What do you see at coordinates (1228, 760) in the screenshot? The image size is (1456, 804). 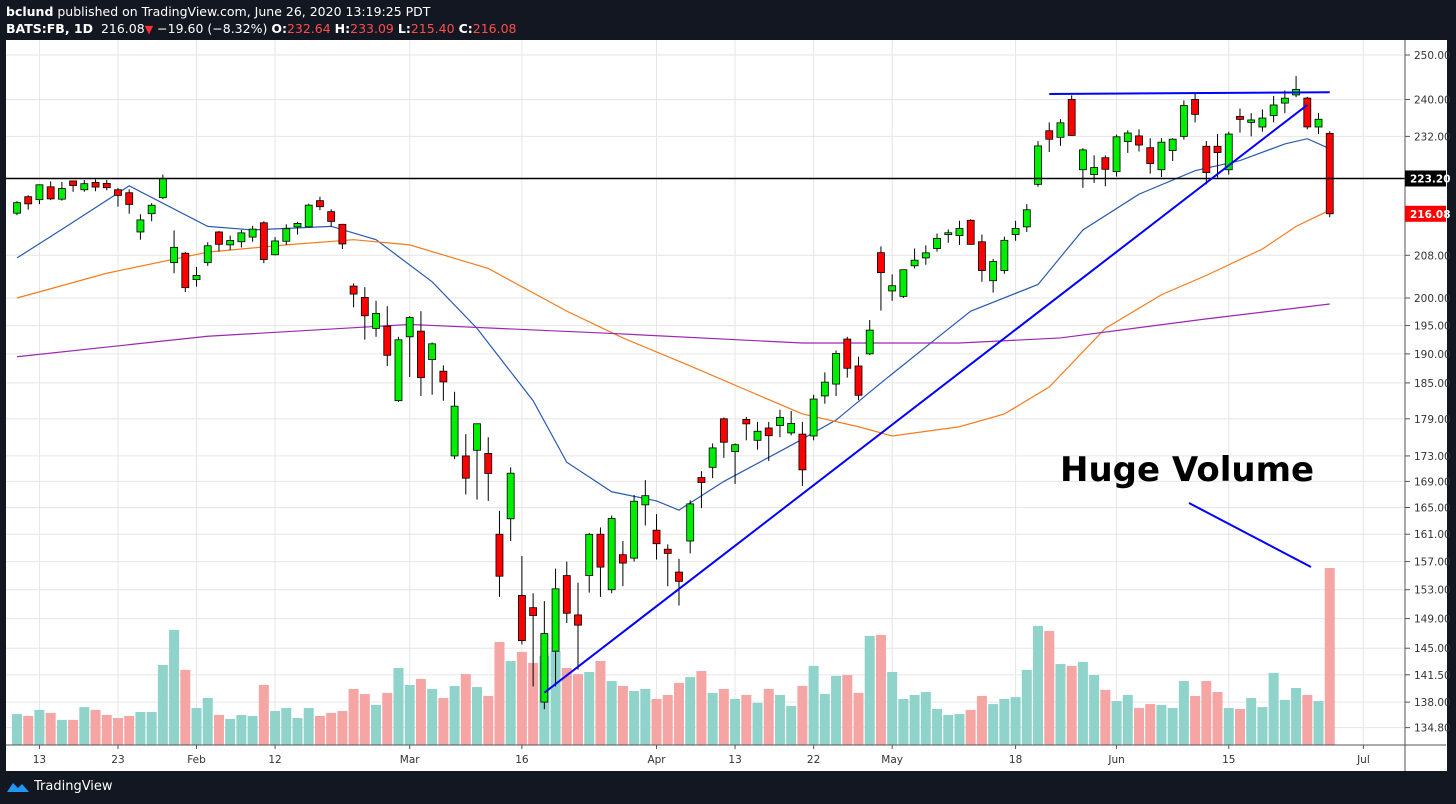 I see `x-tick-label: 15` at bounding box center [1228, 760].